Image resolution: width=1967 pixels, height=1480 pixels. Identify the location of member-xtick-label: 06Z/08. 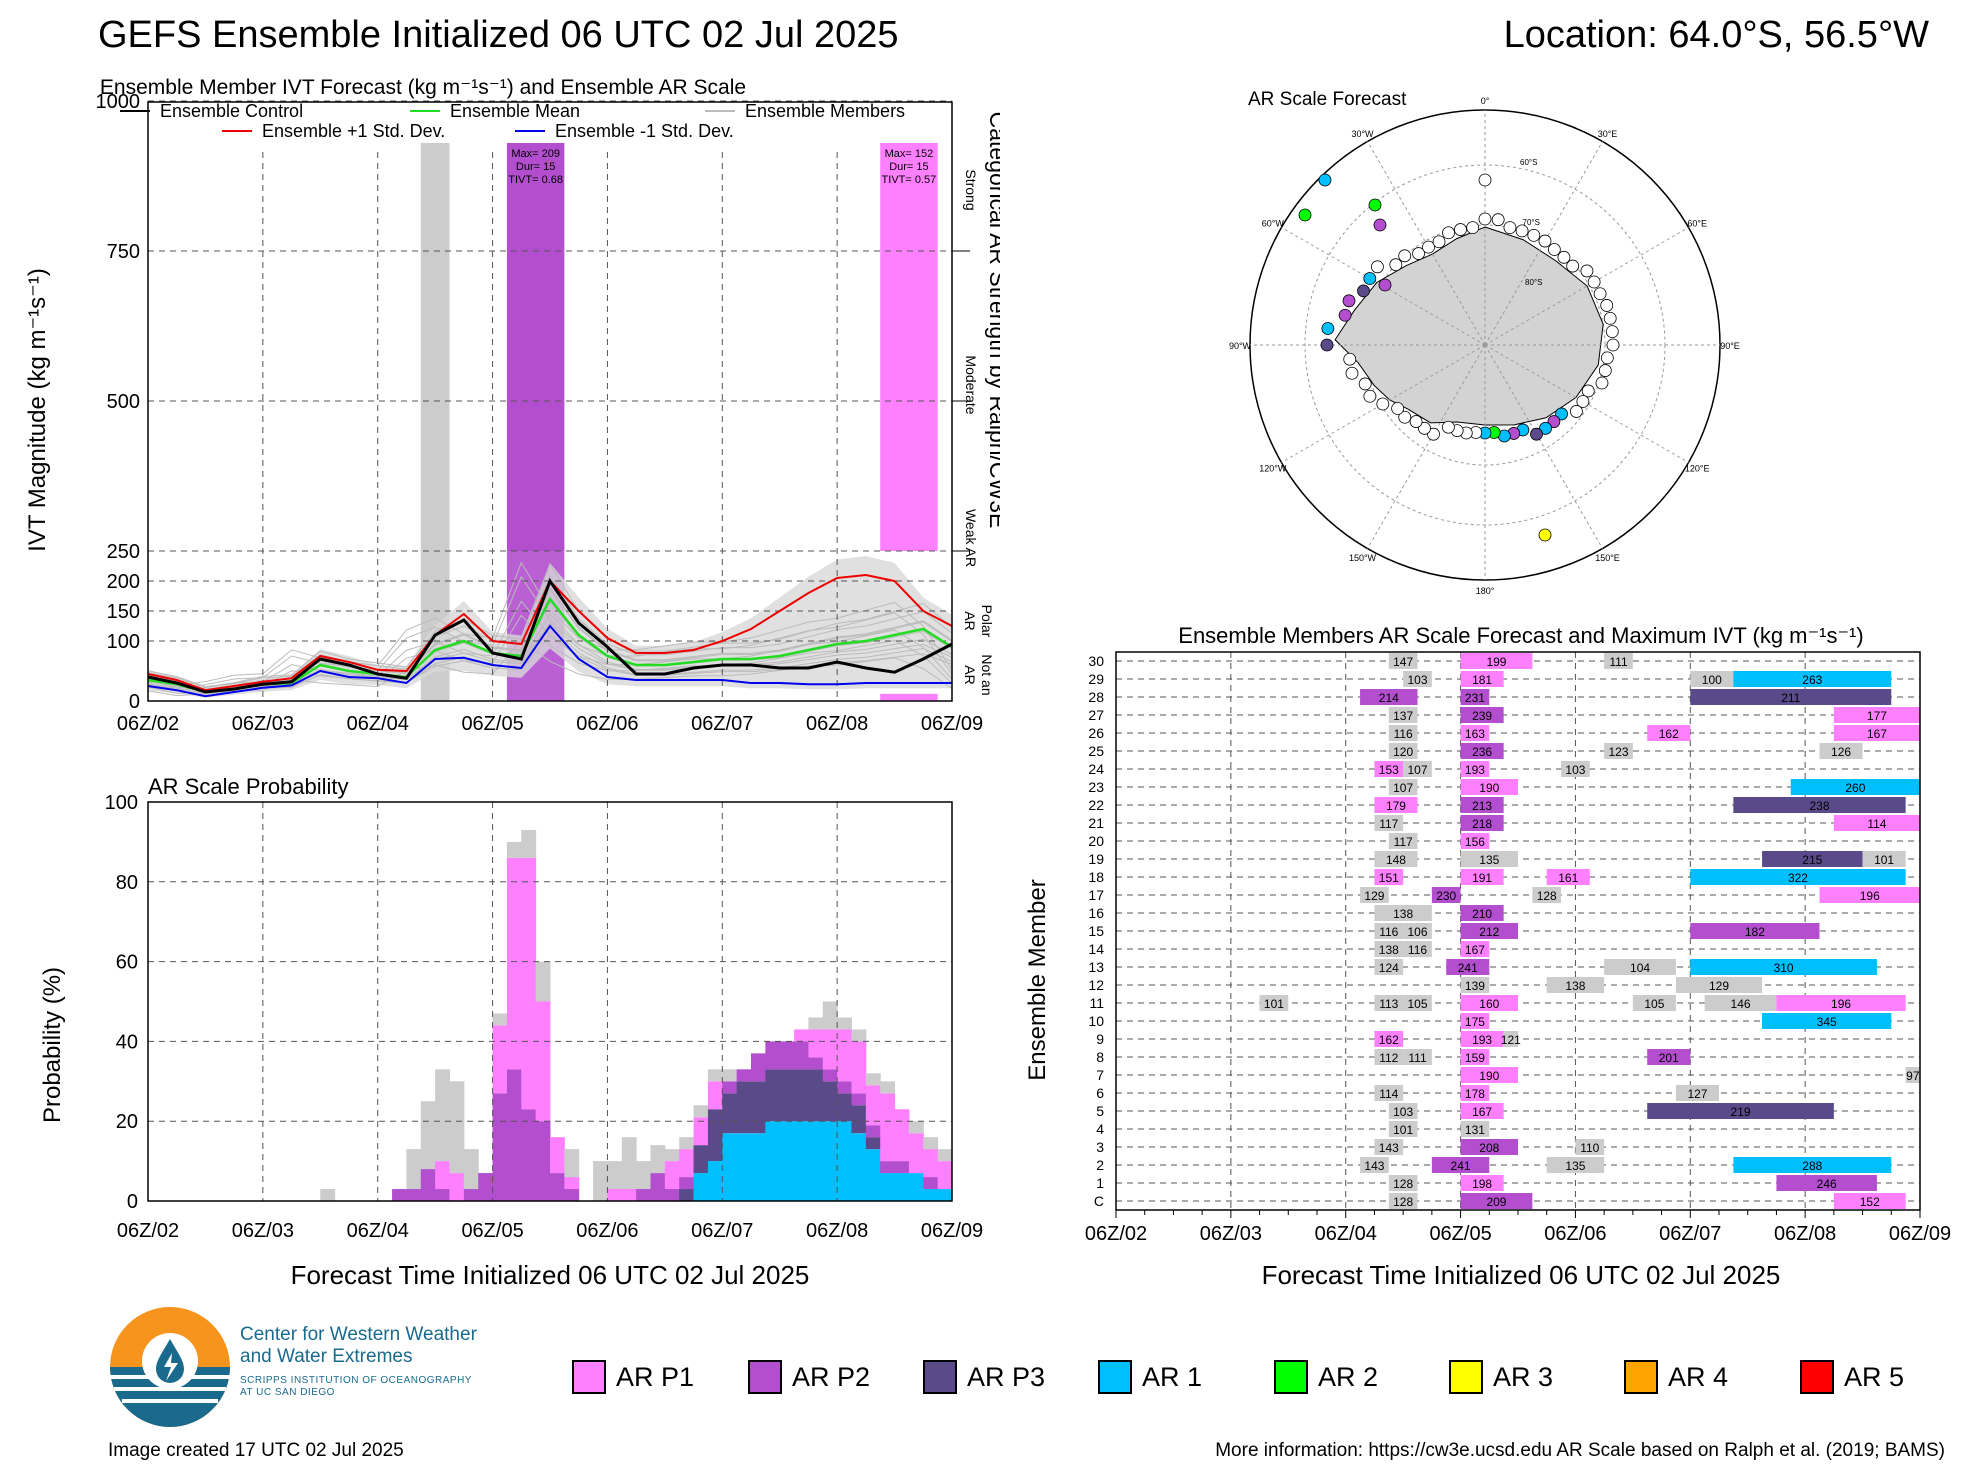
(1805, 1234).